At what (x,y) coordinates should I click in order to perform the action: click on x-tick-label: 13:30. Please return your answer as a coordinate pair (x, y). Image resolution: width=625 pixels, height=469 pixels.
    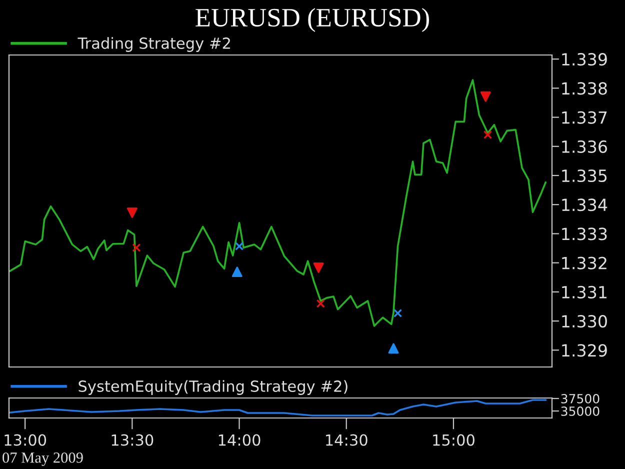
    Looking at the image, I should click on (133, 440).